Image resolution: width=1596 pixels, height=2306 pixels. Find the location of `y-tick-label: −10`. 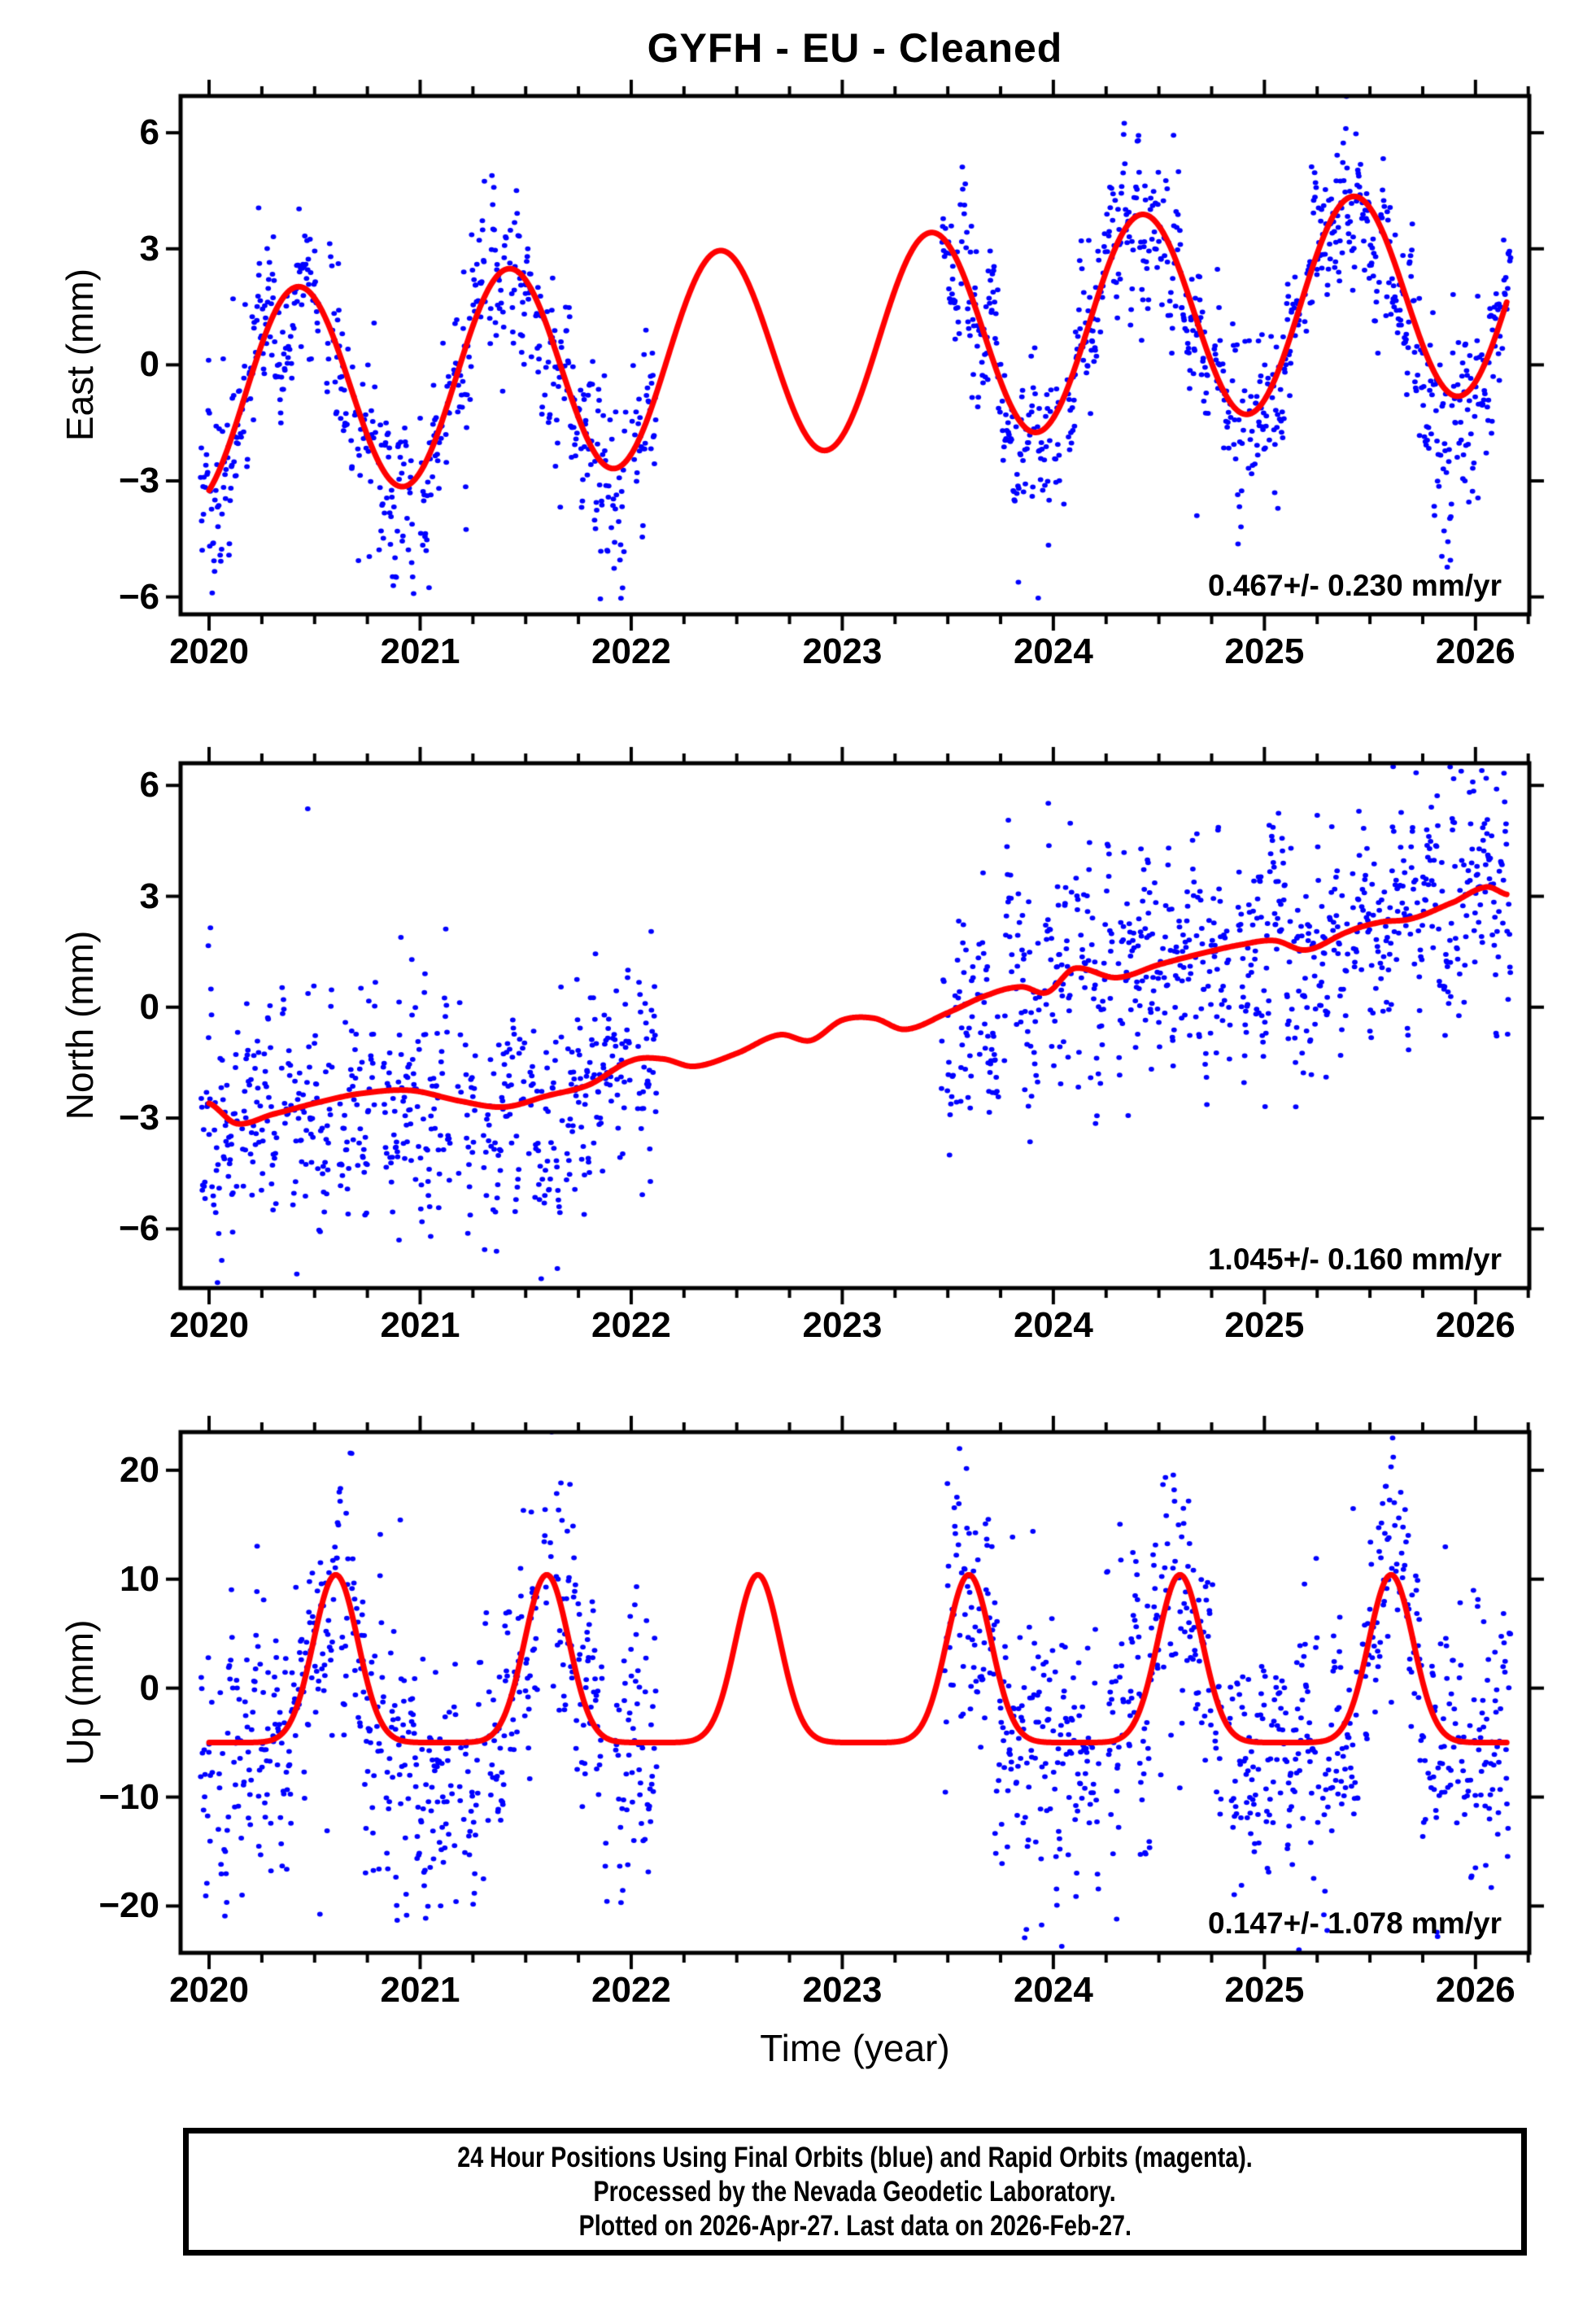

y-tick-label: −10 is located at coordinates (128, 1796).